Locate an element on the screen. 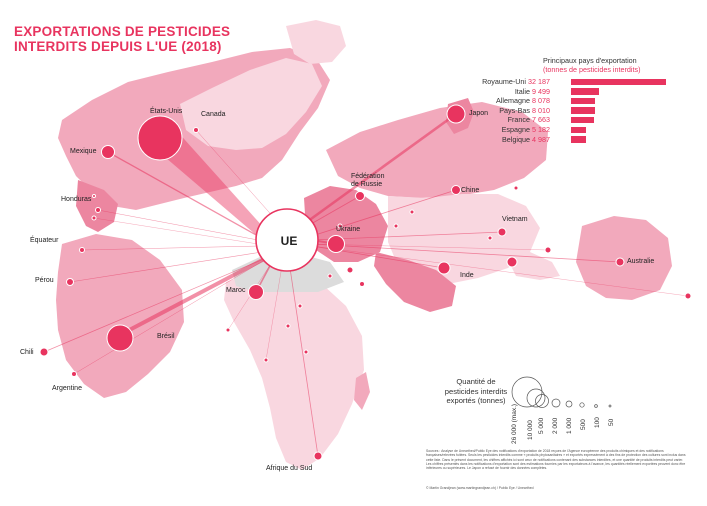  landmass-greenland is located at coordinates (316, 42).